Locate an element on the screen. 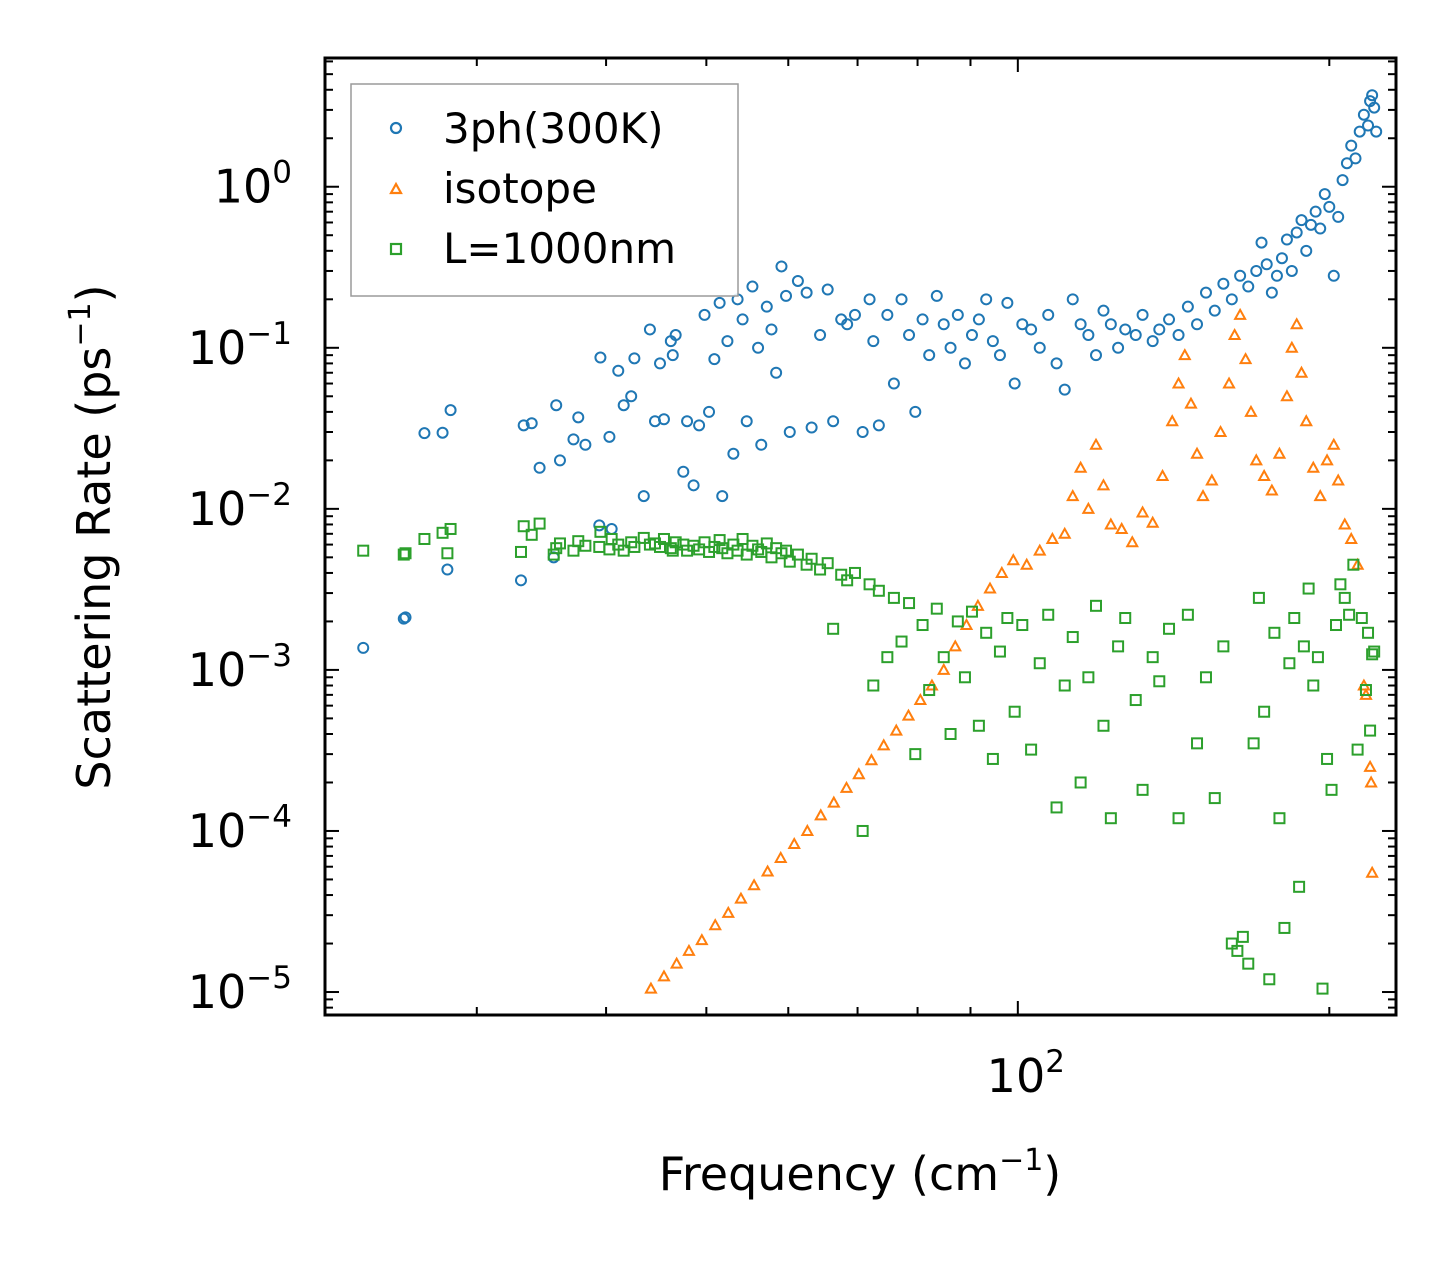 The height and width of the screenshot is (1265, 1455). x-tick-labels: 102 is located at coordinates (1026, 1073).